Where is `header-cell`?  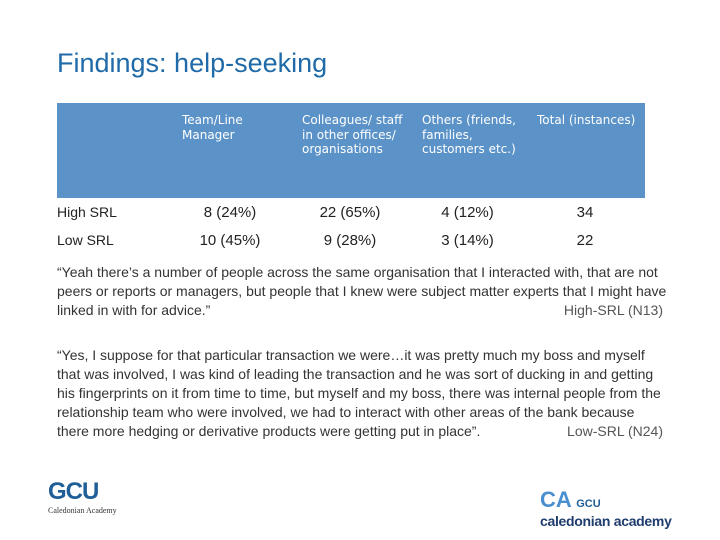 header-cell is located at coordinates (113, 150).